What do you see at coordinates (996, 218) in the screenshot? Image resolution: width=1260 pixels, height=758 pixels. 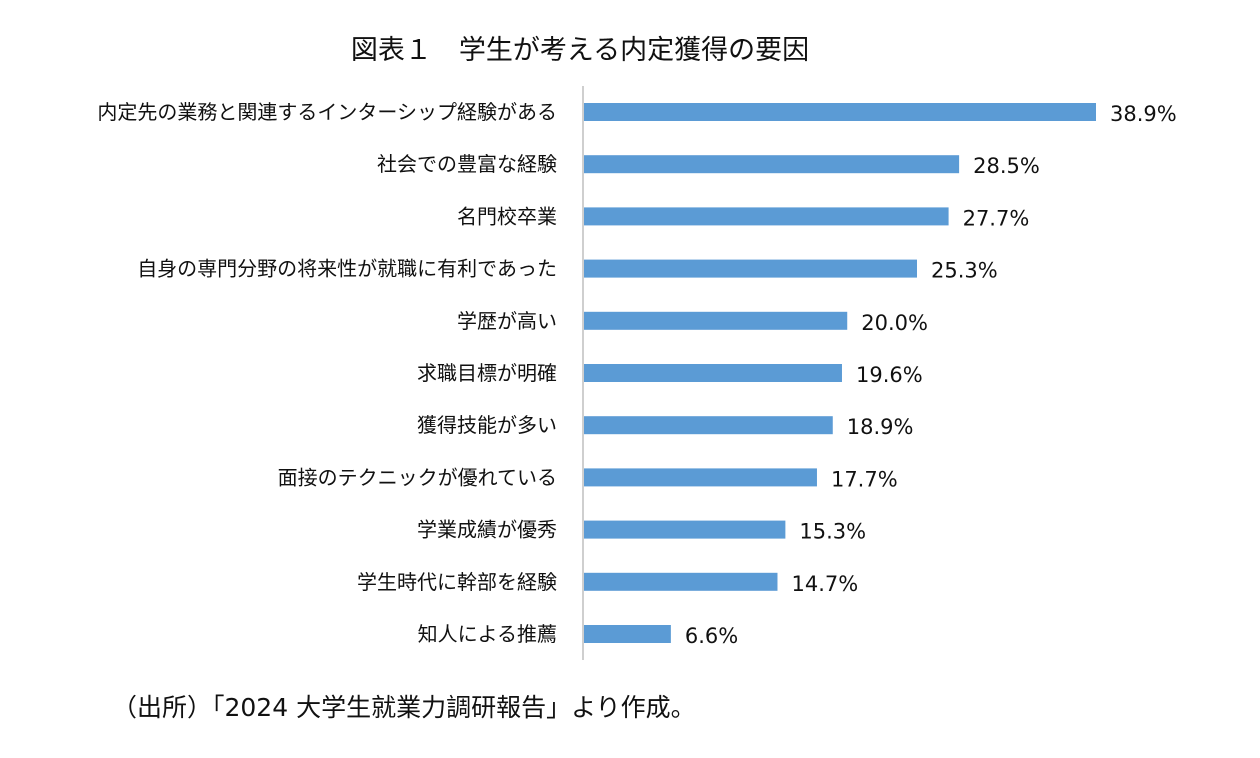 I see `value-label: 27.7%` at bounding box center [996, 218].